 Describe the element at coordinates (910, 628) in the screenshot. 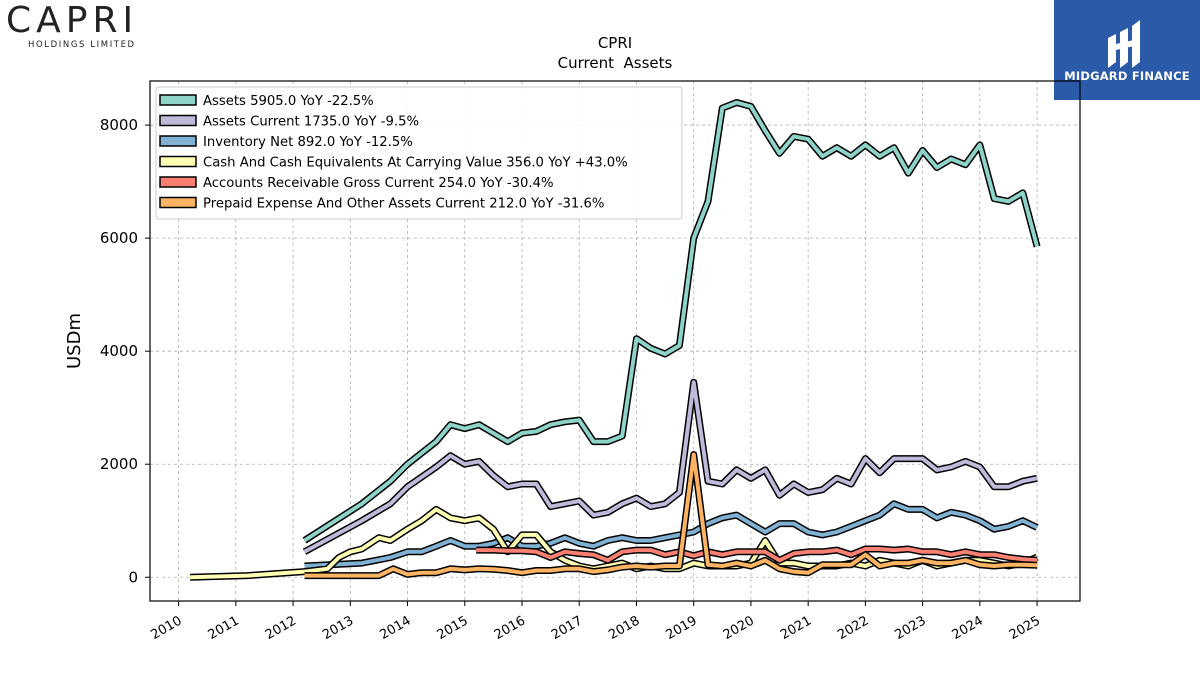

I see `x-tick-label: 2023` at that location.